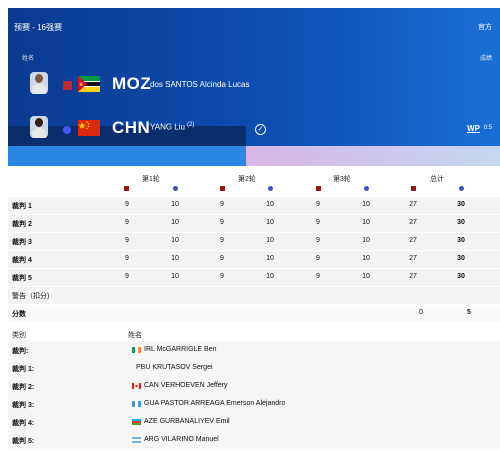 This screenshot has width=500, height=450. I want to click on canada-flag-icon, so click(136, 386).